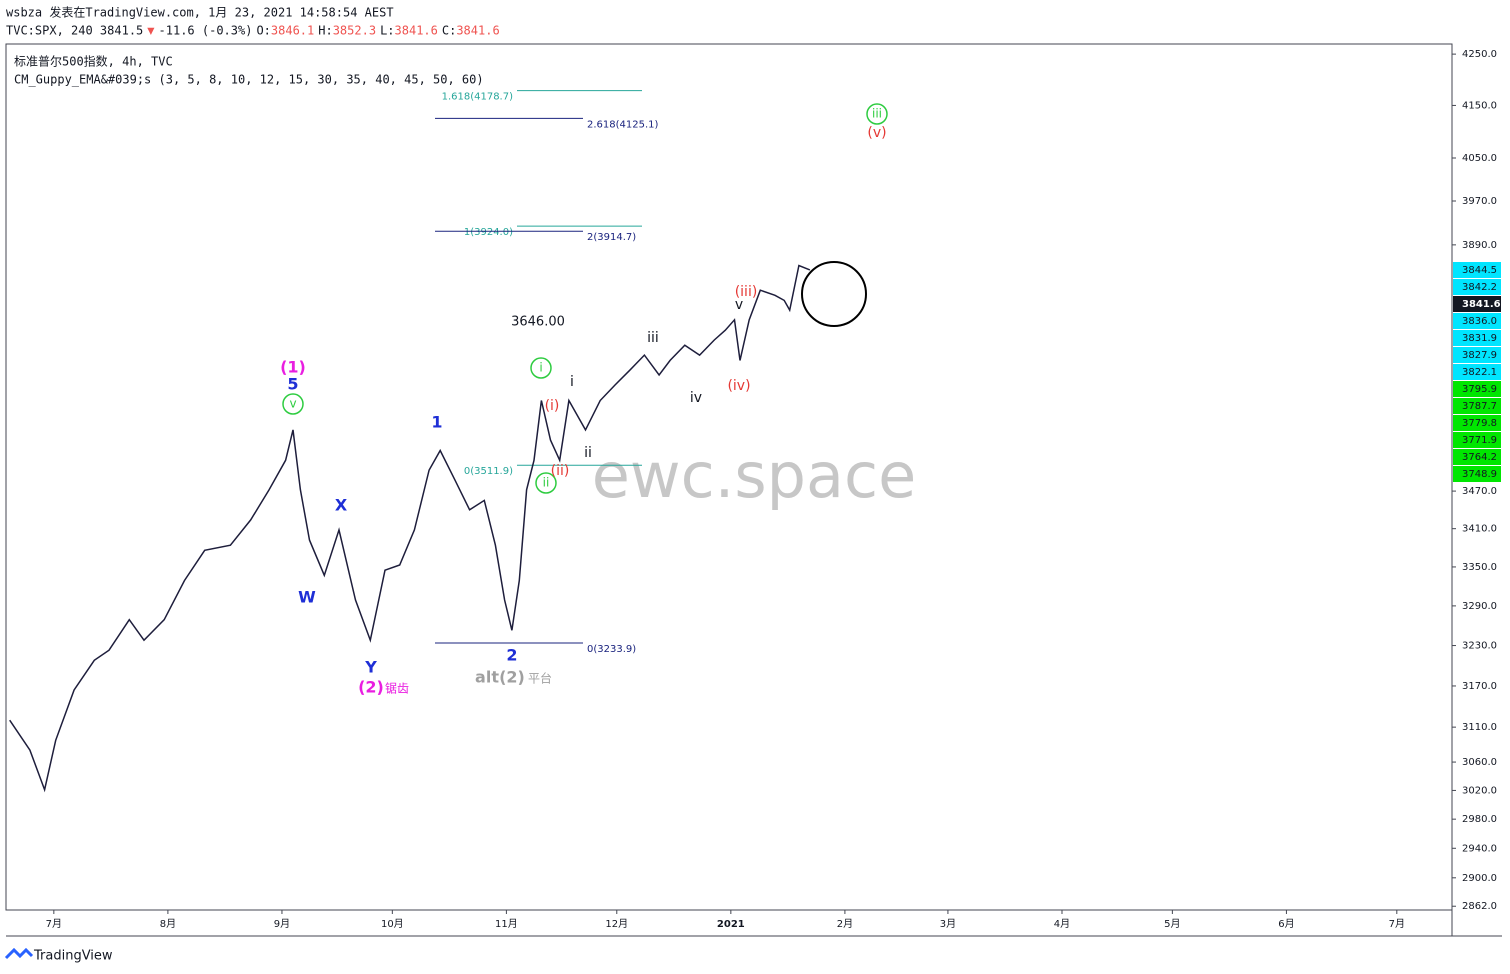 The image size is (1510, 974). Describe the element at coordinates (1479, 727) in the screenshot. I see `y-tick-label: 3110.0` at that location.